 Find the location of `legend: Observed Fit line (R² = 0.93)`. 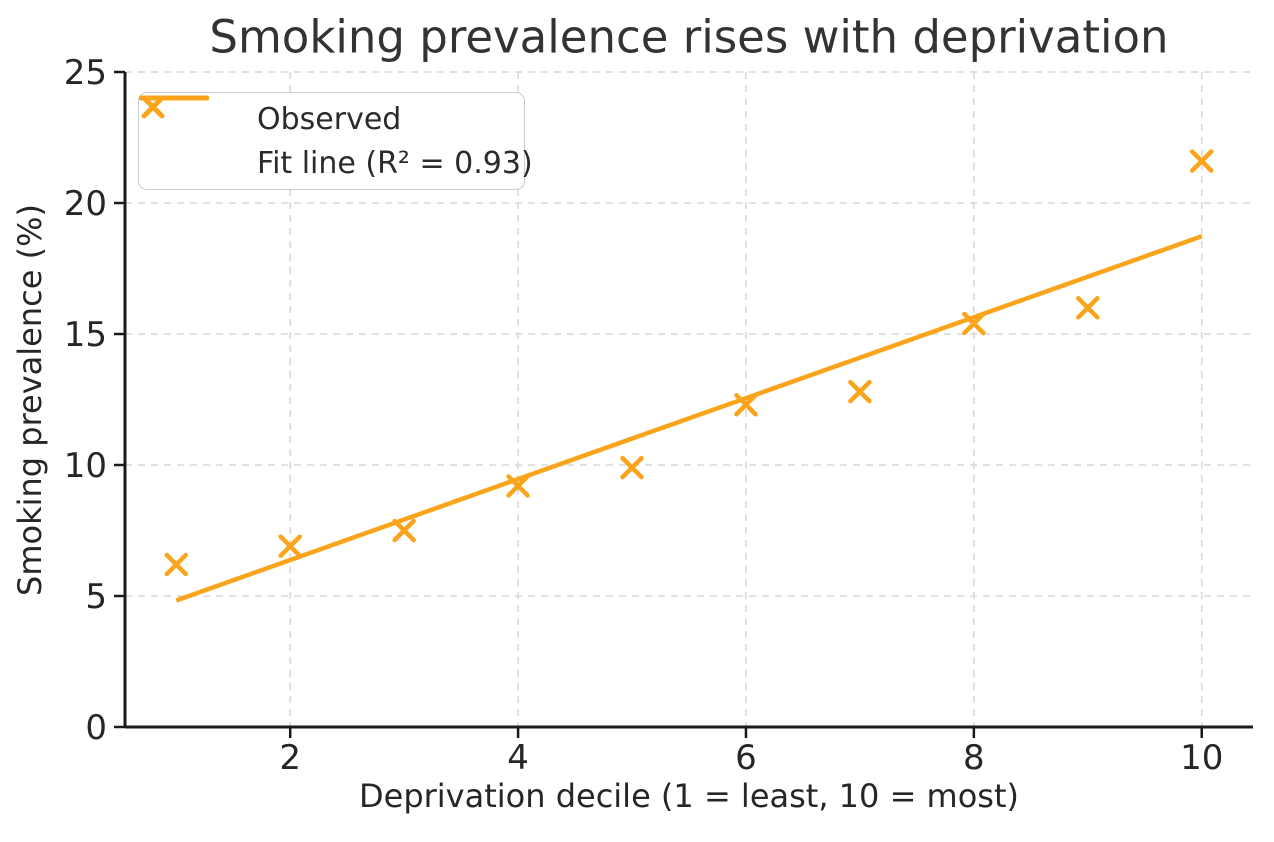

legend: Observed Fit line (R² = 0.93) is located at coordinates (335, 141).